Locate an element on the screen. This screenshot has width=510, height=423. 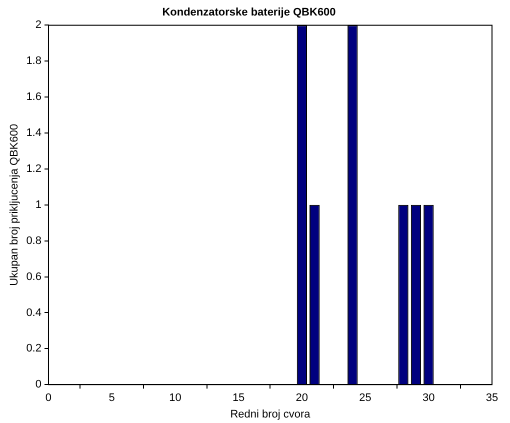
y-axis-title: Ukupan broj prikljucenja QBK600 is located at coordinates (14, 205).